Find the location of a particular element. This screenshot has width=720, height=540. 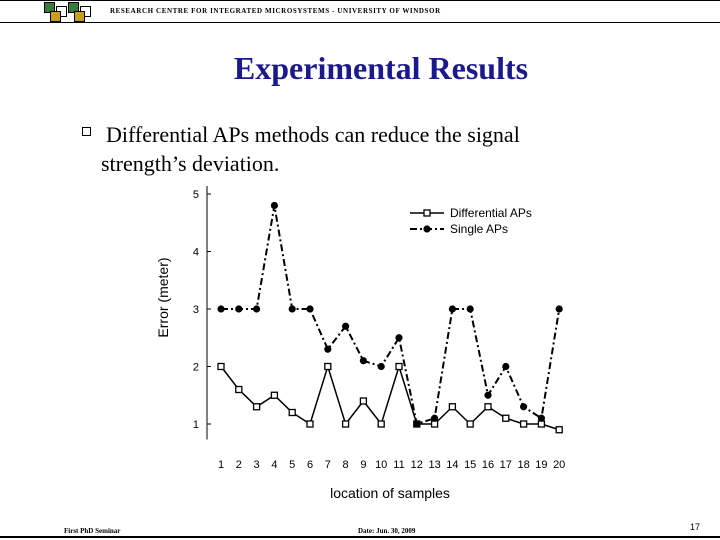

x-tick-label-6: 6 is located at coordinates (310, 465).